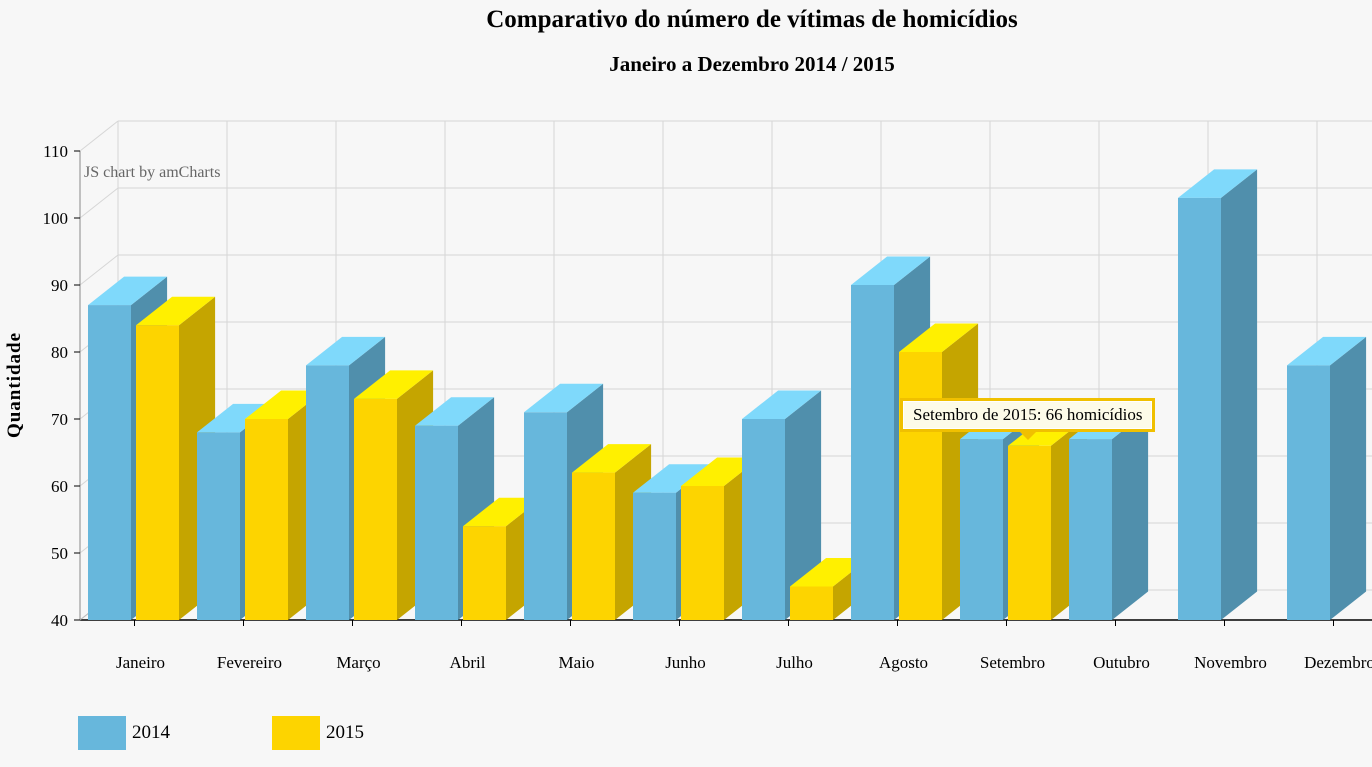  Describe the element at coordinates (1121, 662) in the screenshot. I see `x-tick-label: Outubro` at that location.